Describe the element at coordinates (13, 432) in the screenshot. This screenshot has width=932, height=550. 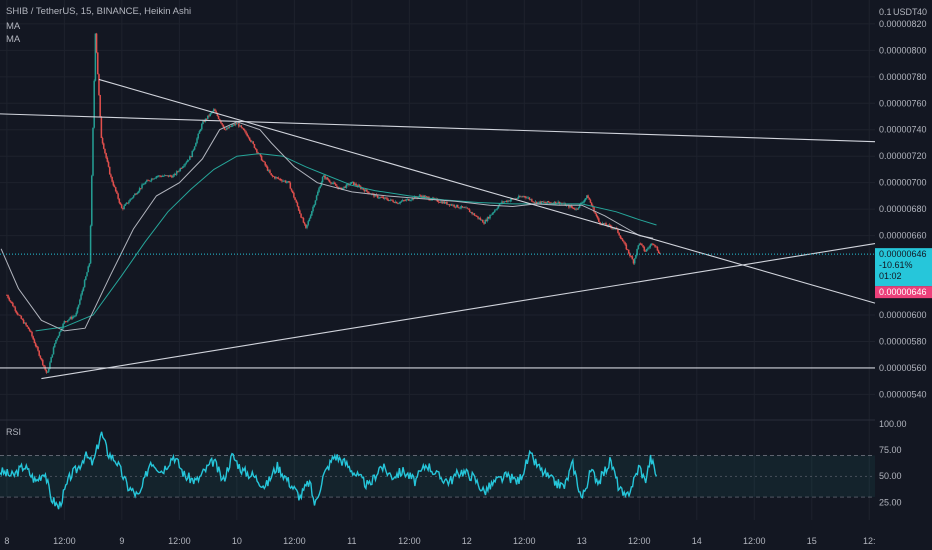
I see `rsi-label: RSI` at that location.